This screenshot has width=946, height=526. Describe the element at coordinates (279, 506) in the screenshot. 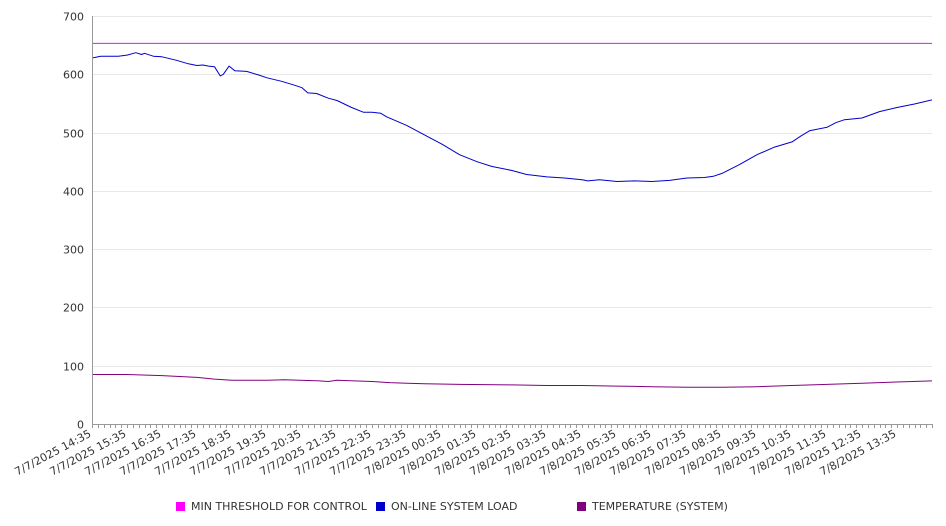

I see `legend-label: MIN THRESHOLD FOR CONTROL` at that location.